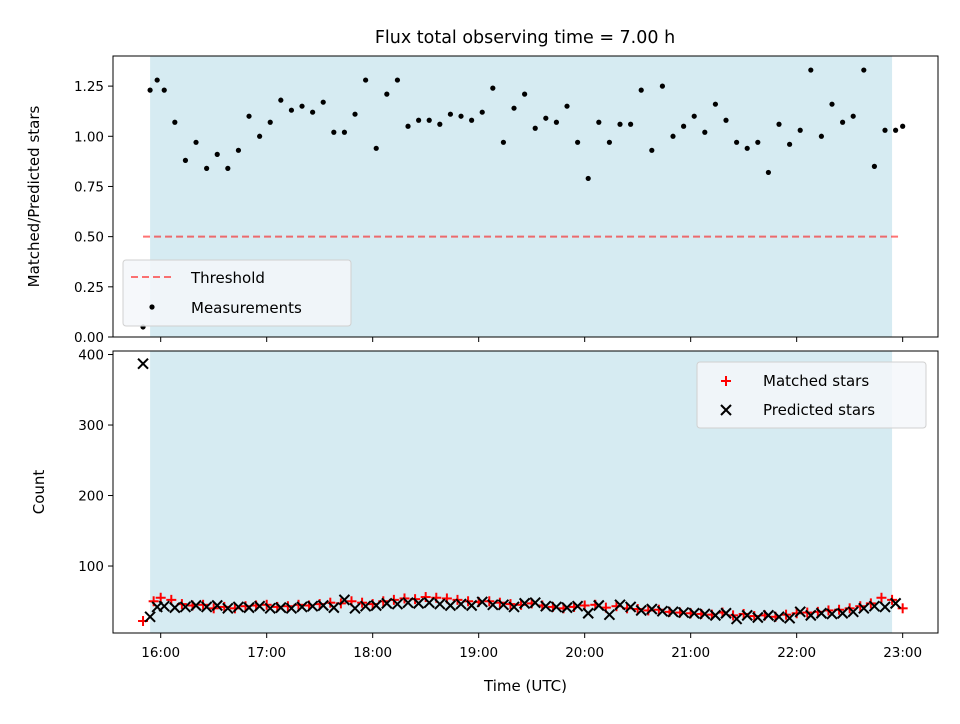 This screenshot has height=724, width=960. I want to click on y-tick-label: 0.50, so click(89, 238).